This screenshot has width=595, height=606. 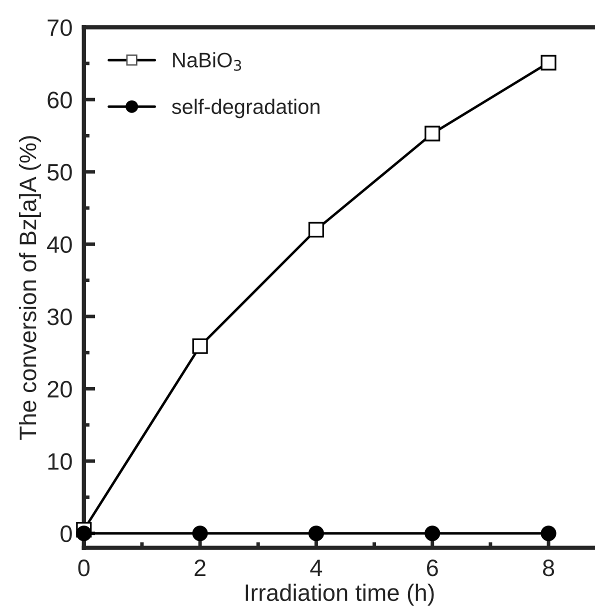 I want to click on x-tick-label: 0, so click(x=84, y=568).